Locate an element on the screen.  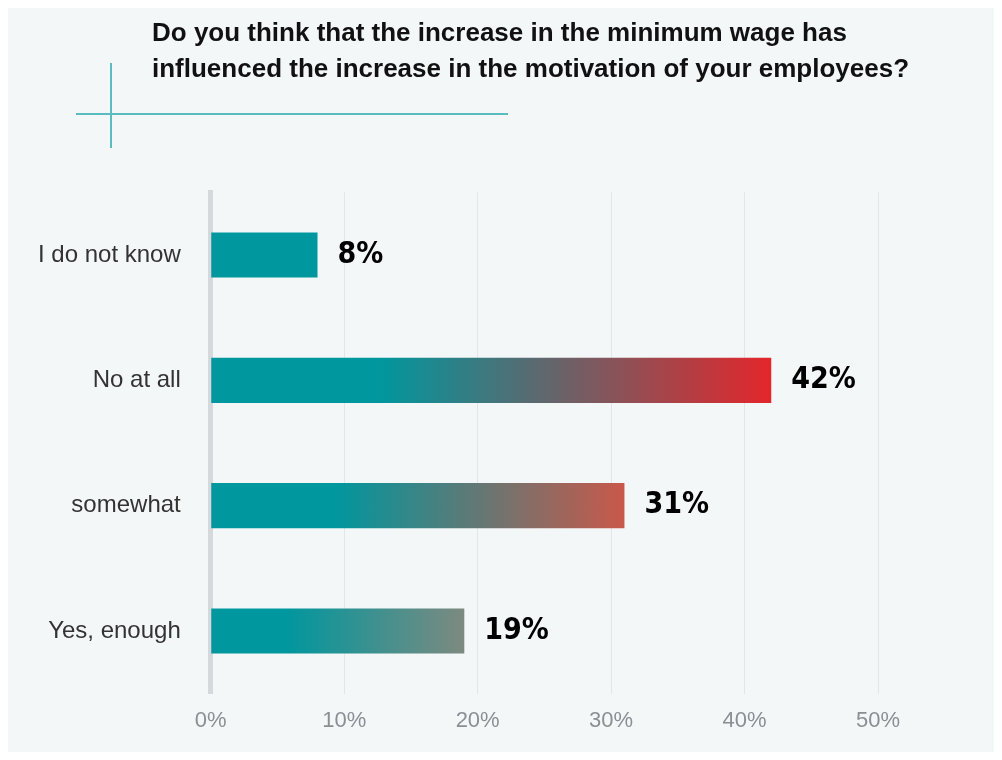
x-tick-label: 10% is located at coordinates (344, 719).